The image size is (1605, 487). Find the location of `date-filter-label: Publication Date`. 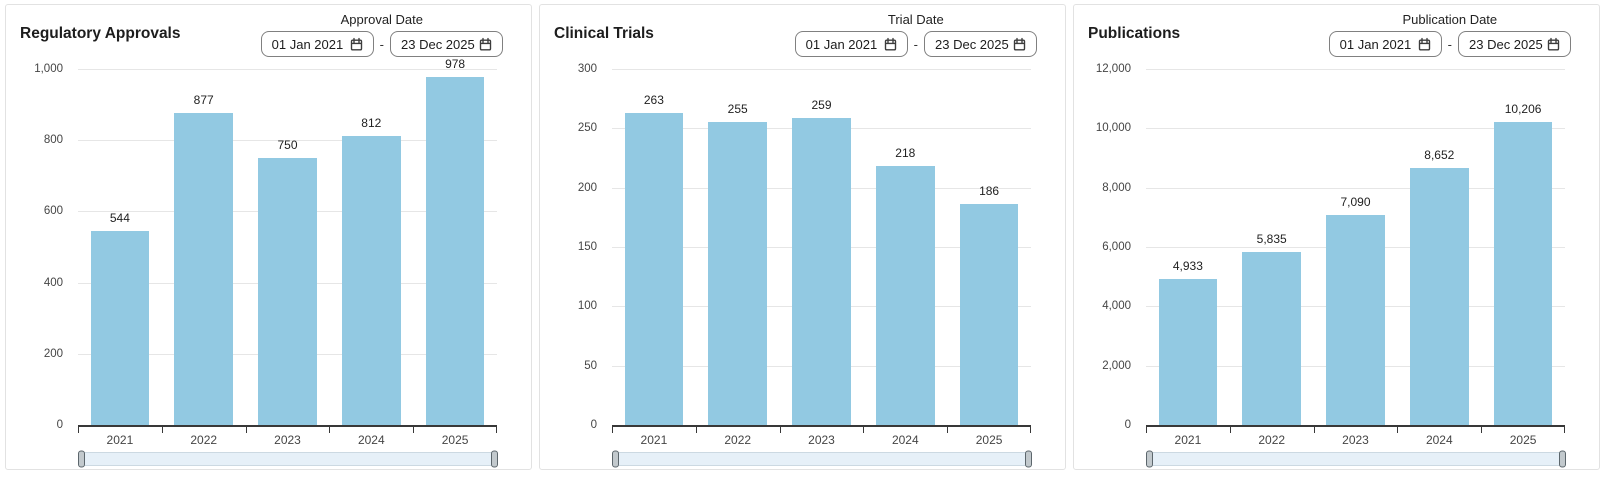

date-filter-label: Publication Date is located at coordinates (1450, 19).